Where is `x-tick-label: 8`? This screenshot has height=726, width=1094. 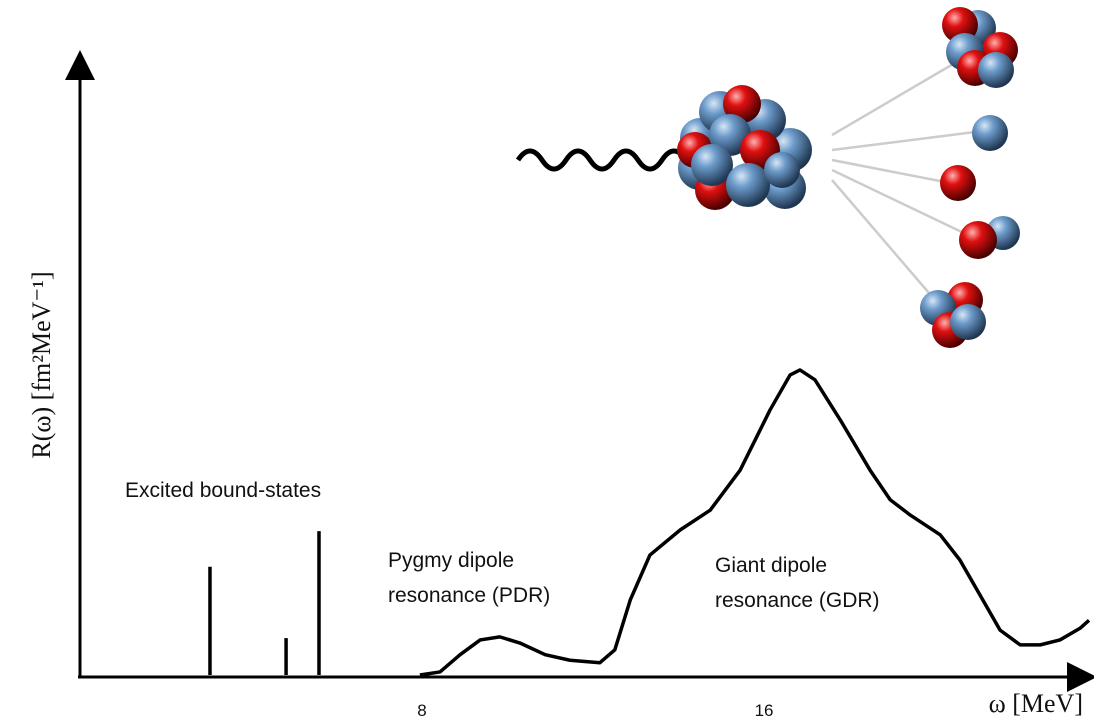
x-tick-label: 8 is located at coordinates (421, 710).